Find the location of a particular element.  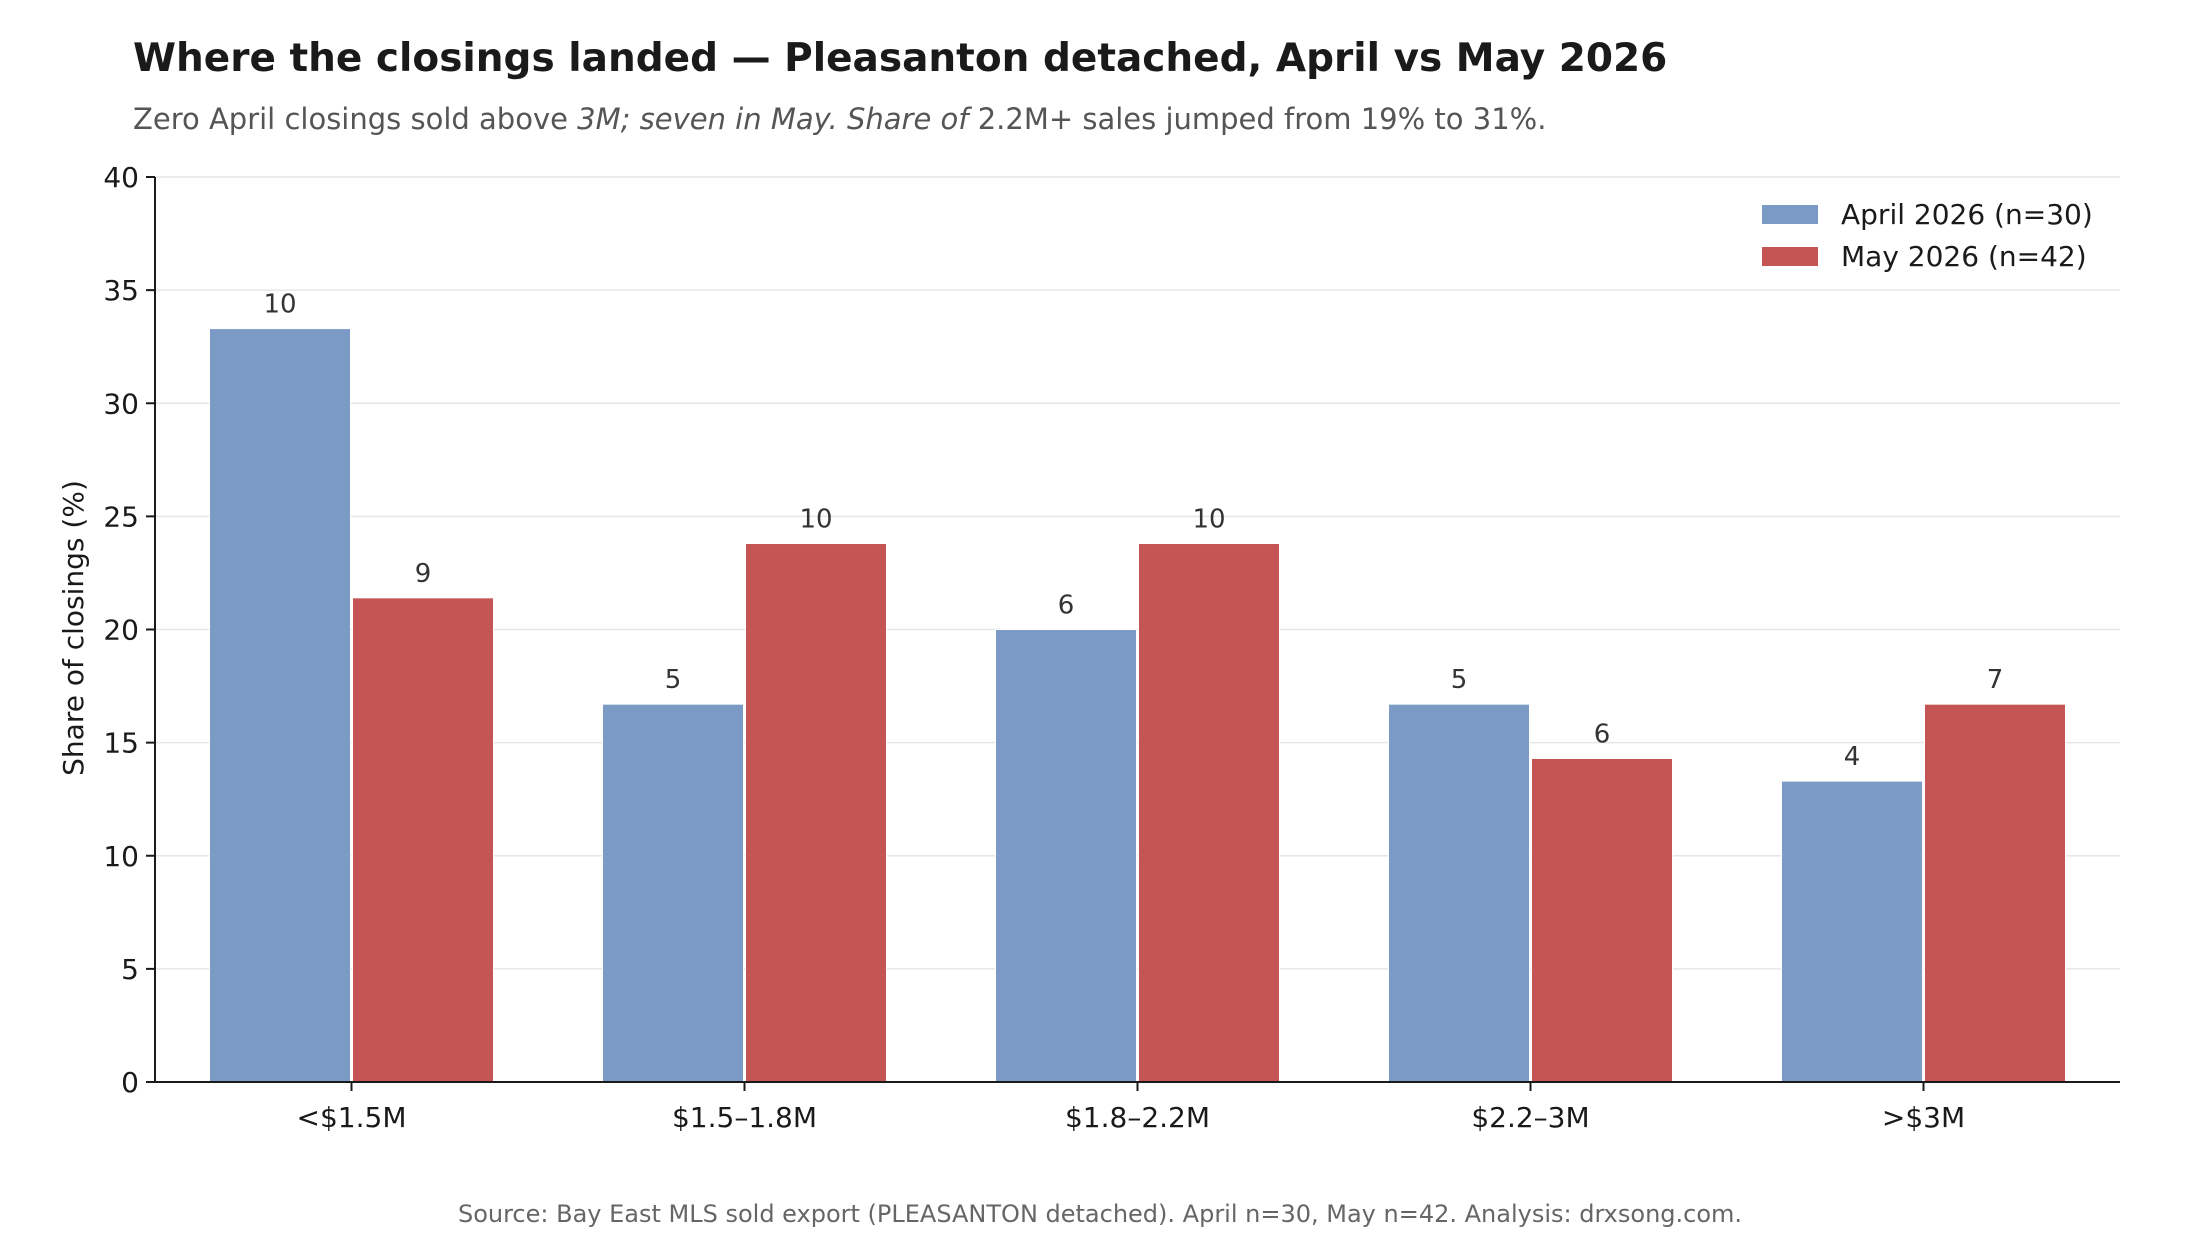

subtitle-part-3: 2.2M+ sales jumped from 19% to 31%. is located at coordinates (1262, 119).